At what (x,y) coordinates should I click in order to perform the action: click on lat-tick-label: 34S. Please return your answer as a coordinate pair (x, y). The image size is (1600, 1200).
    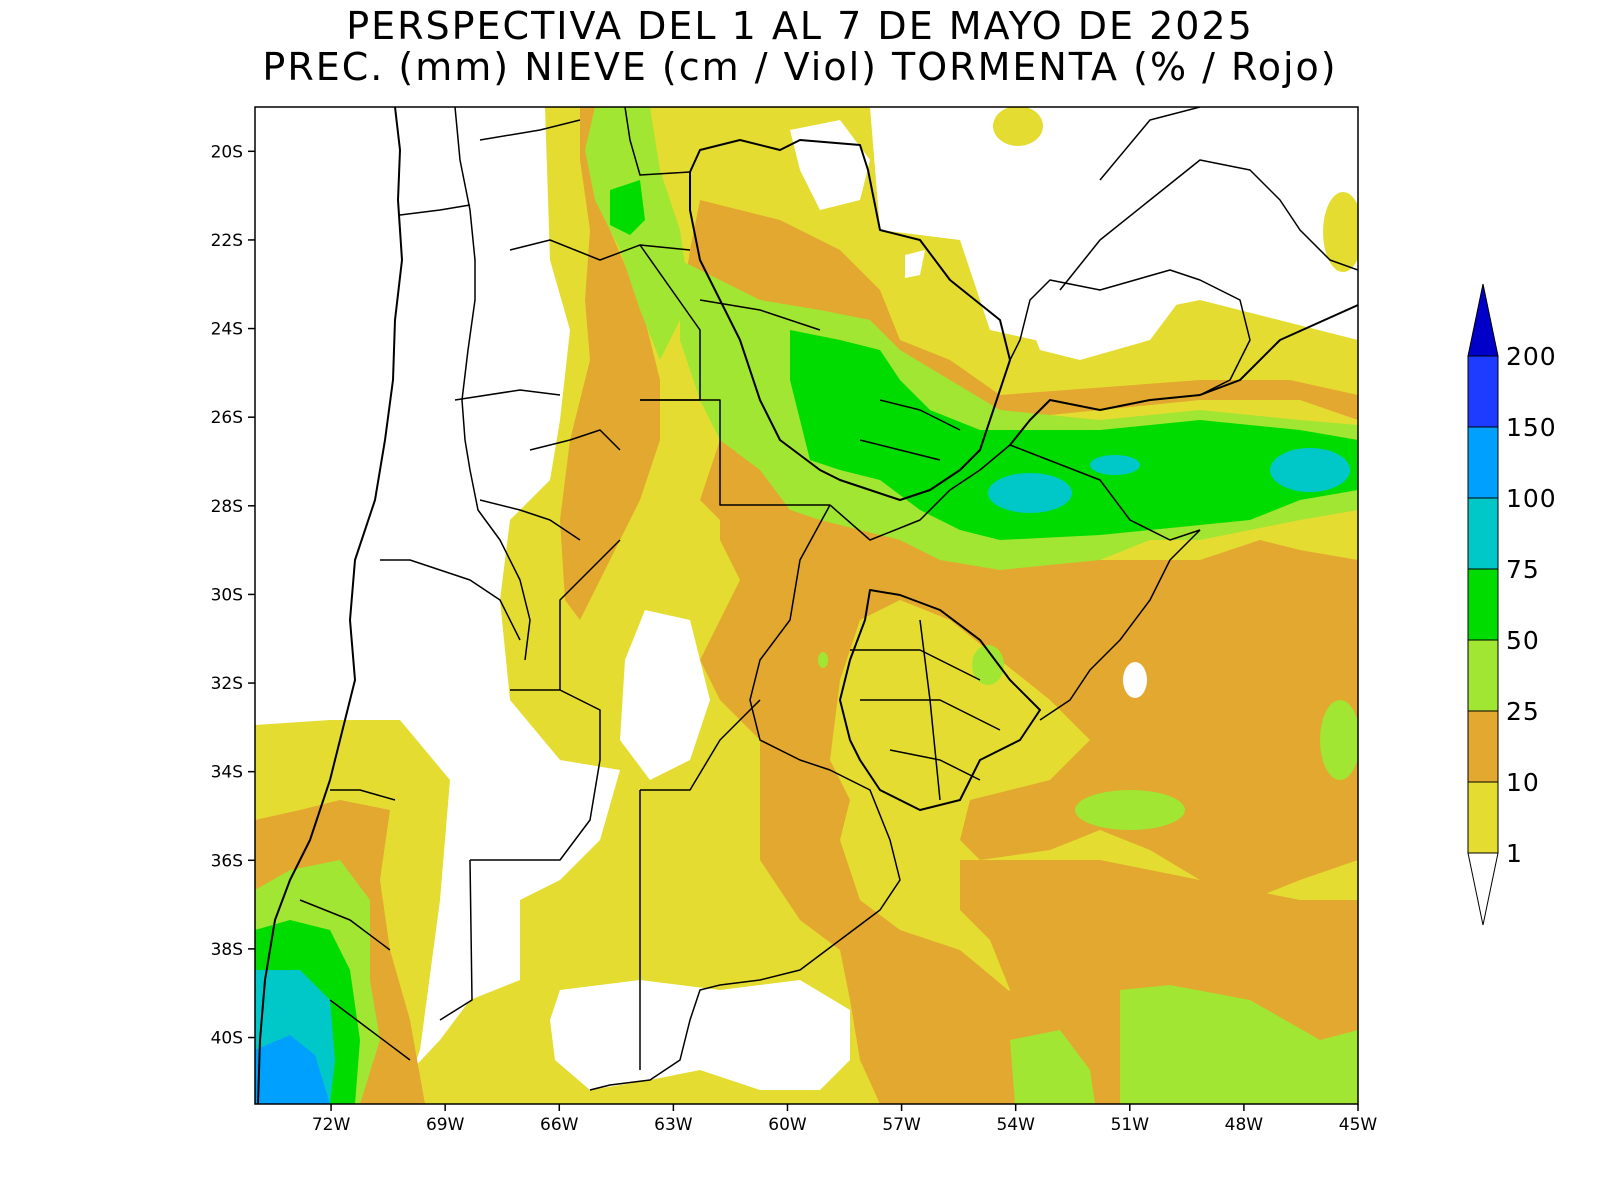
    Looking at the image, I should click on (227, 773).